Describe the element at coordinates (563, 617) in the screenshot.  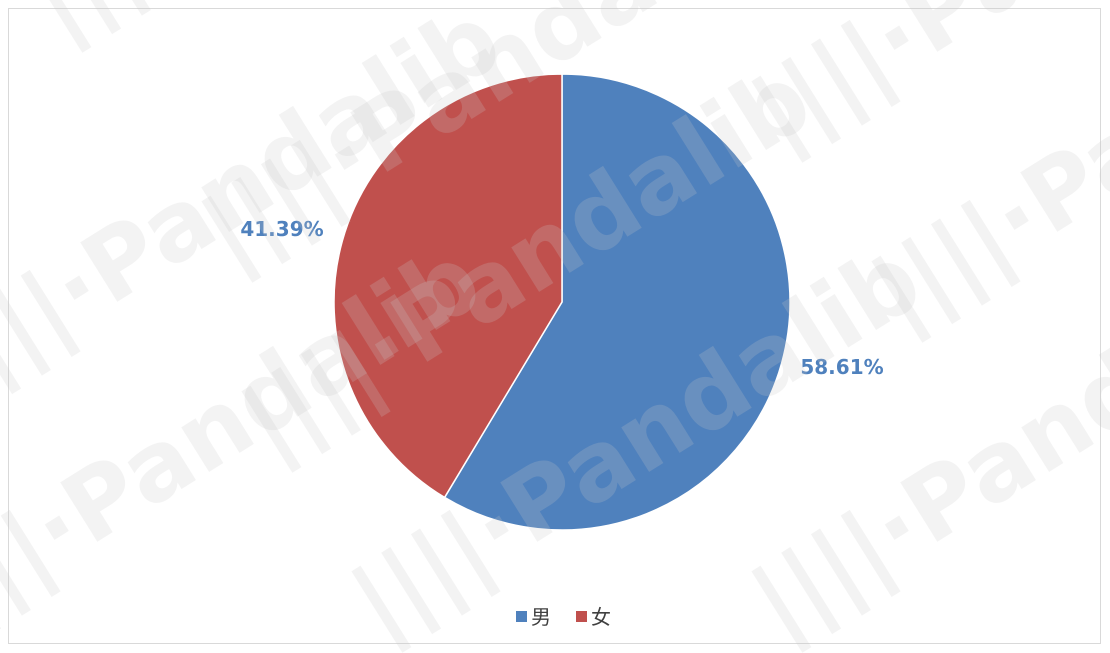
I see `legend: 男女` at that location.